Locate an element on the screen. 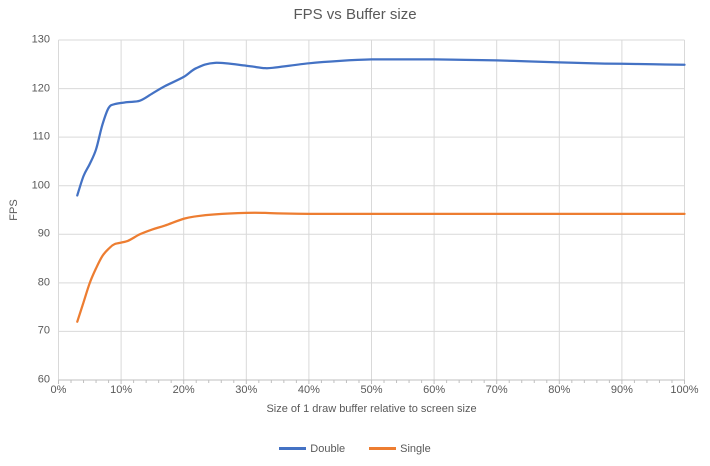 This screenshot has height=466, width=710. legend-item-single: Single is located at coordinates (400, 449).